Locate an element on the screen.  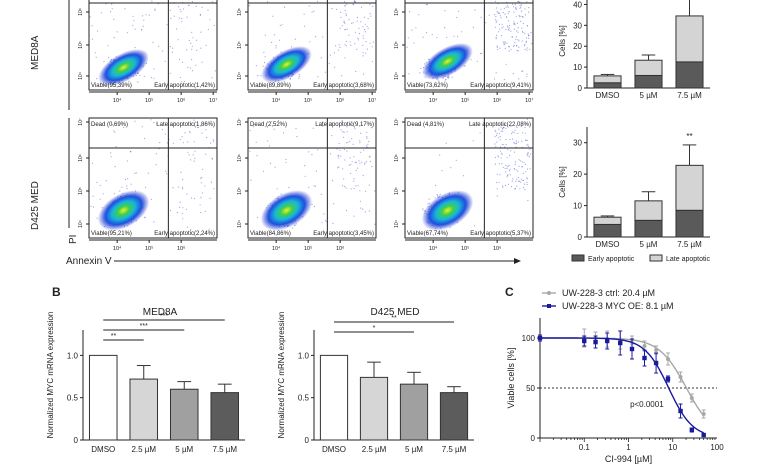
y-tick-label: 20 is located at coordinates (577, 174).